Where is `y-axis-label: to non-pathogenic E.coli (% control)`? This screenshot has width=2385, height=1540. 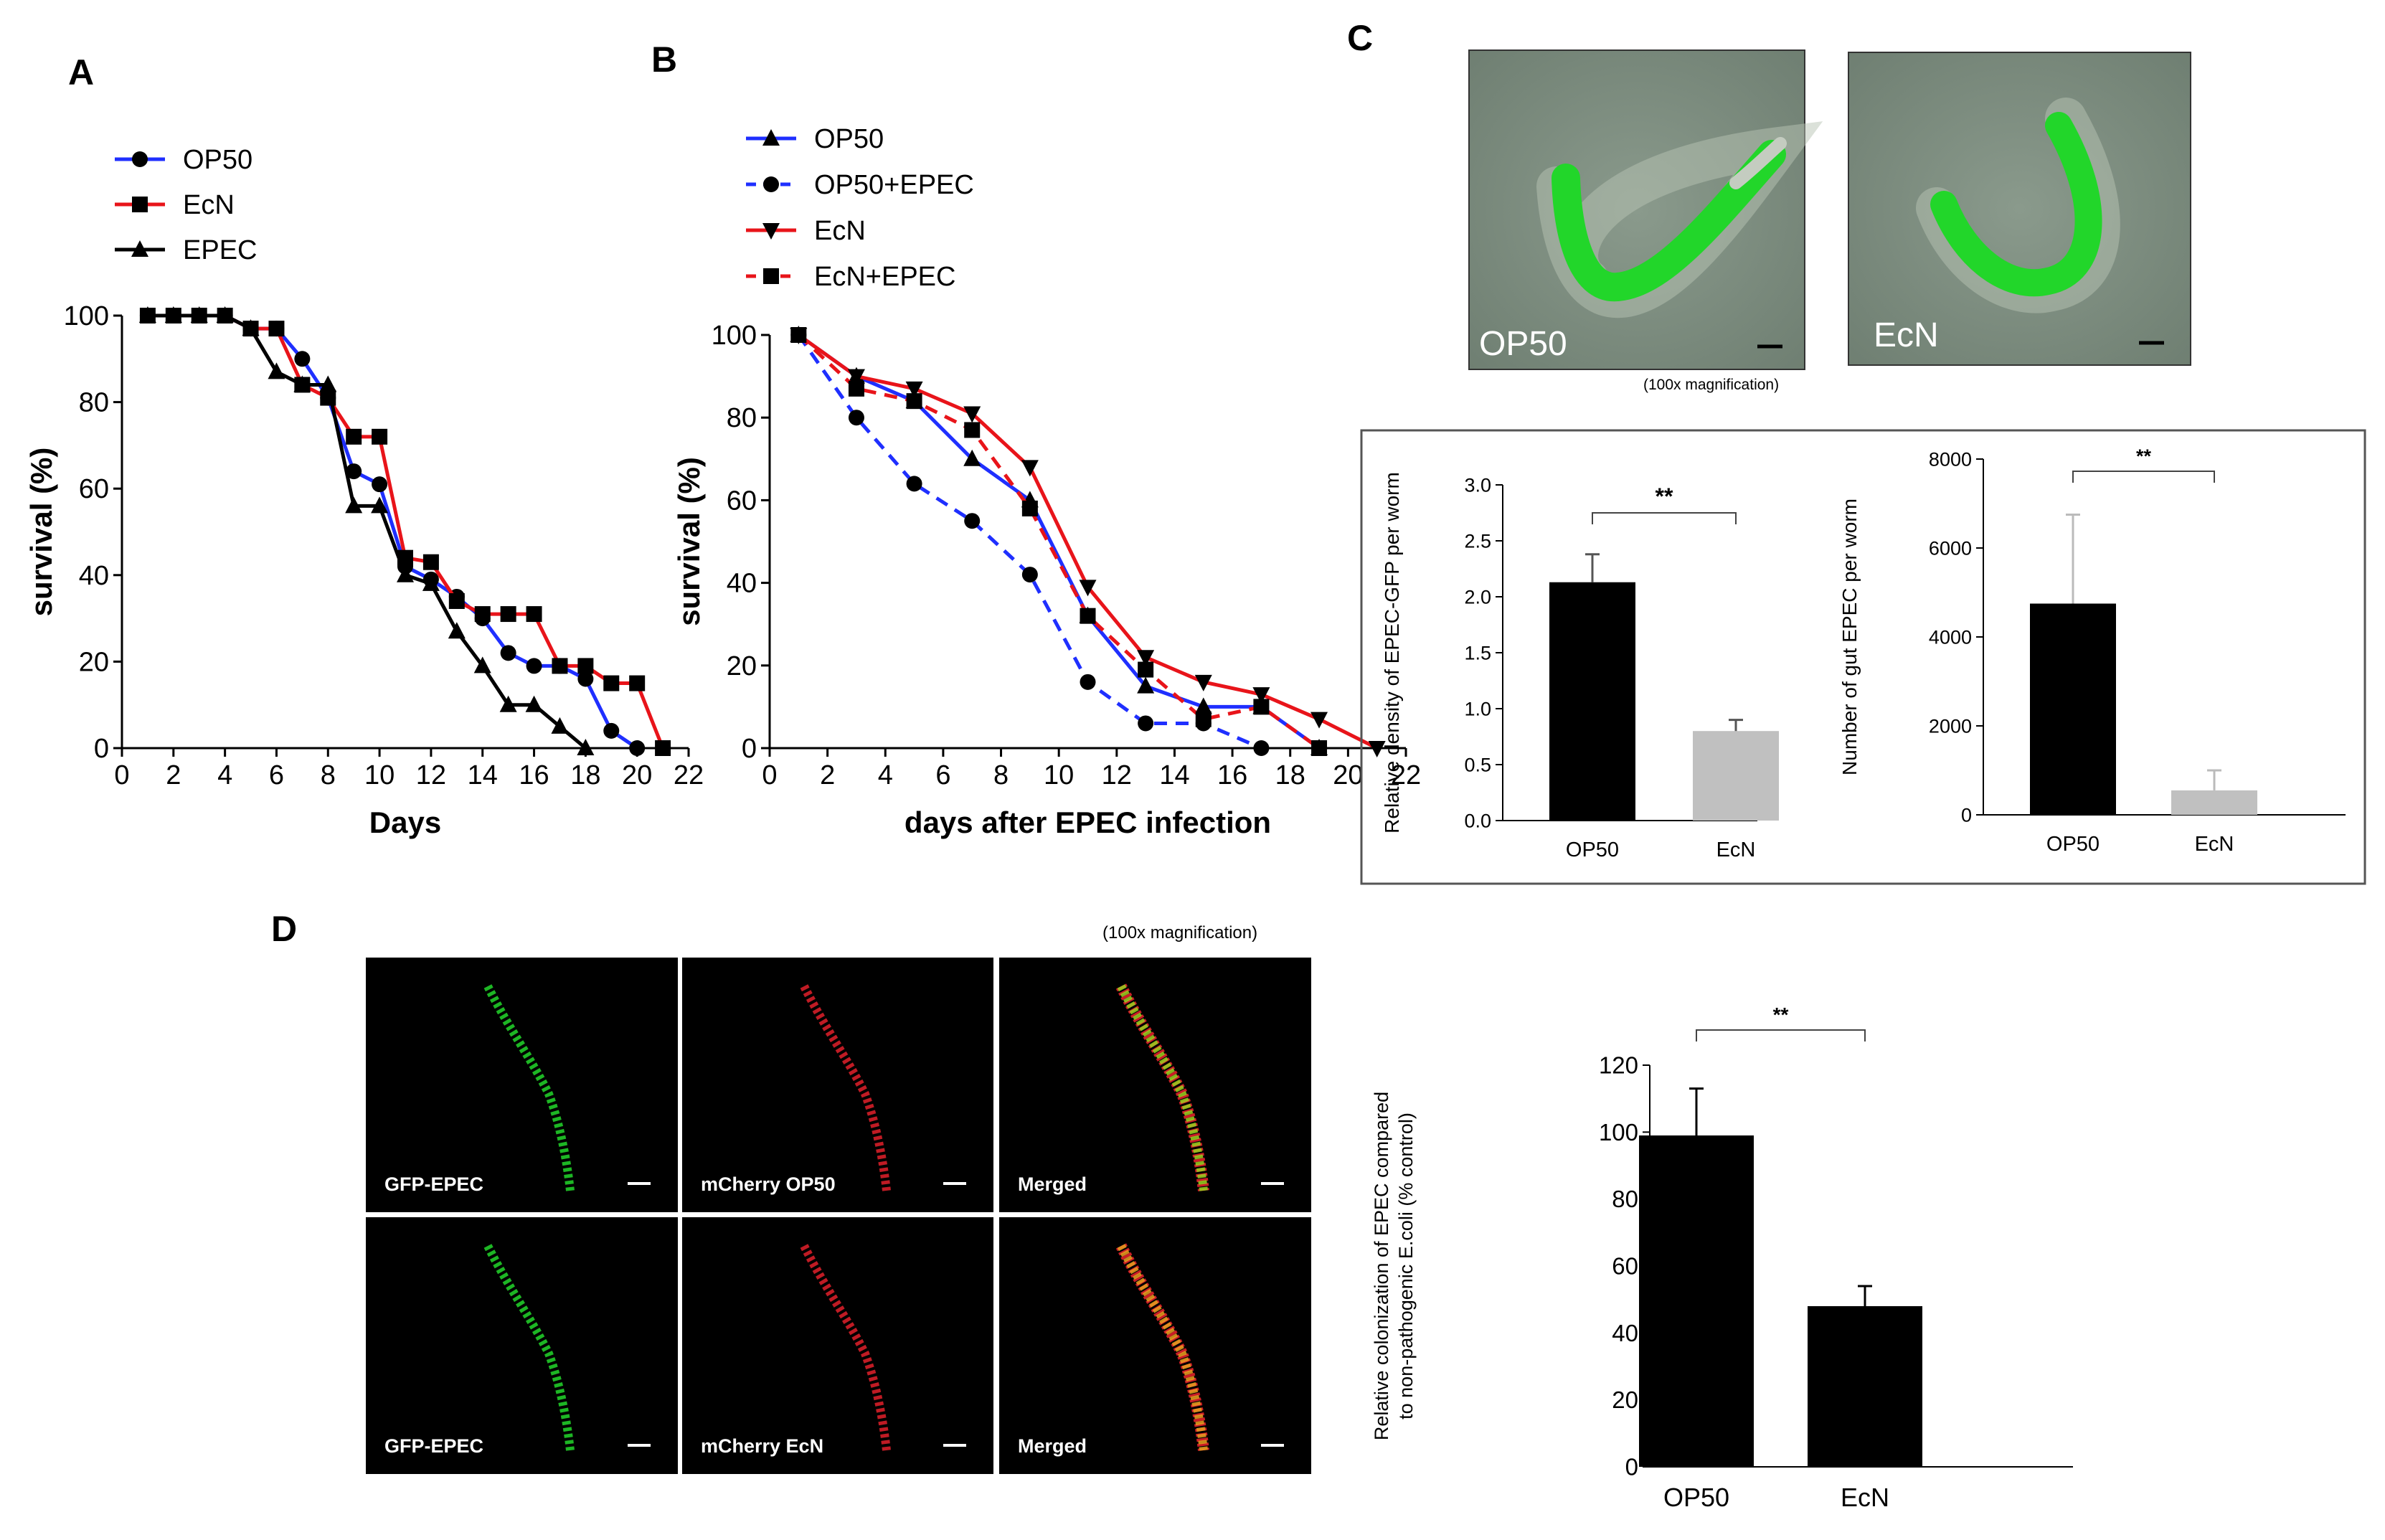
y-axis-label: to non-pathogenic E.coli (% control) is located at coordinates (1406, 1266).